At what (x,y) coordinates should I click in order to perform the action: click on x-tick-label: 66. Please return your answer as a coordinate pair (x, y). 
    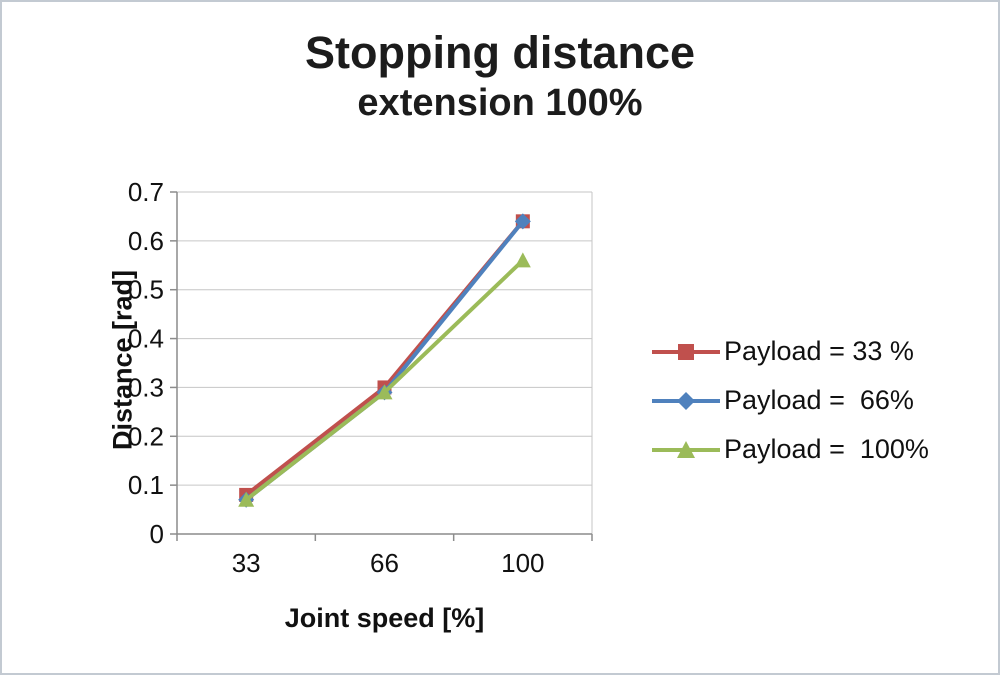
    Looking at the image, I should click on (384, 563).